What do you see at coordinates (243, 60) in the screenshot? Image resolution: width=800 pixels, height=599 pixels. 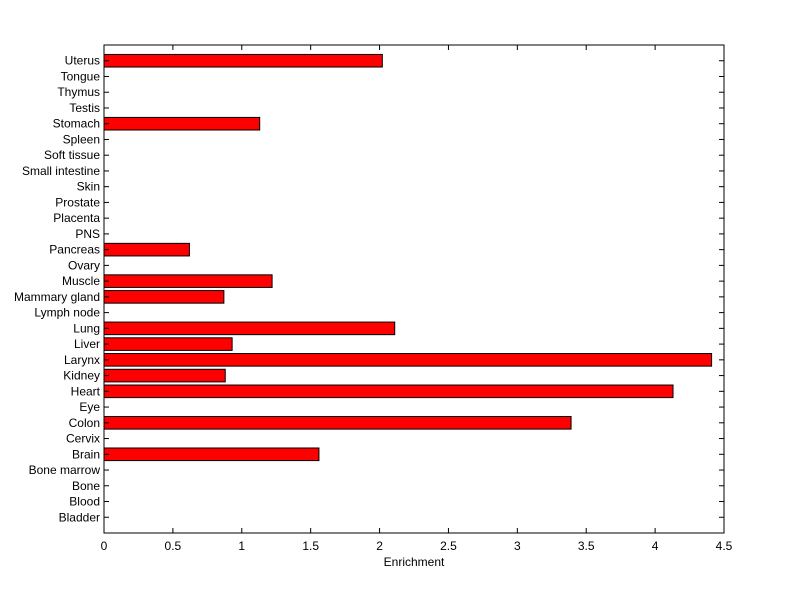 I see `bar-uterus` at bounding box center [243, 60].